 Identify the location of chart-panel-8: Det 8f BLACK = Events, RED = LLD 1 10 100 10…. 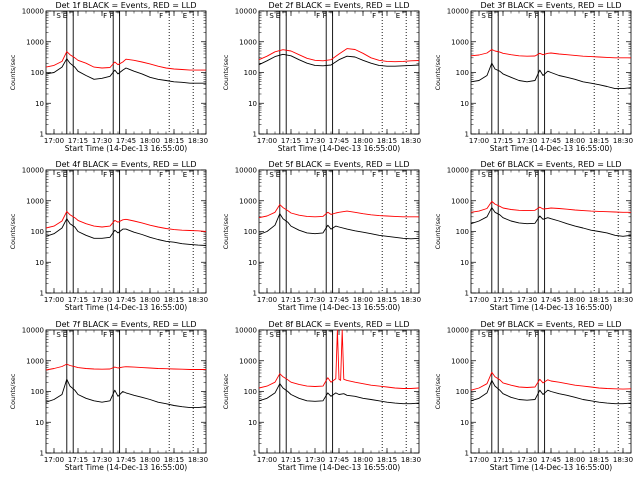
(321, 396).